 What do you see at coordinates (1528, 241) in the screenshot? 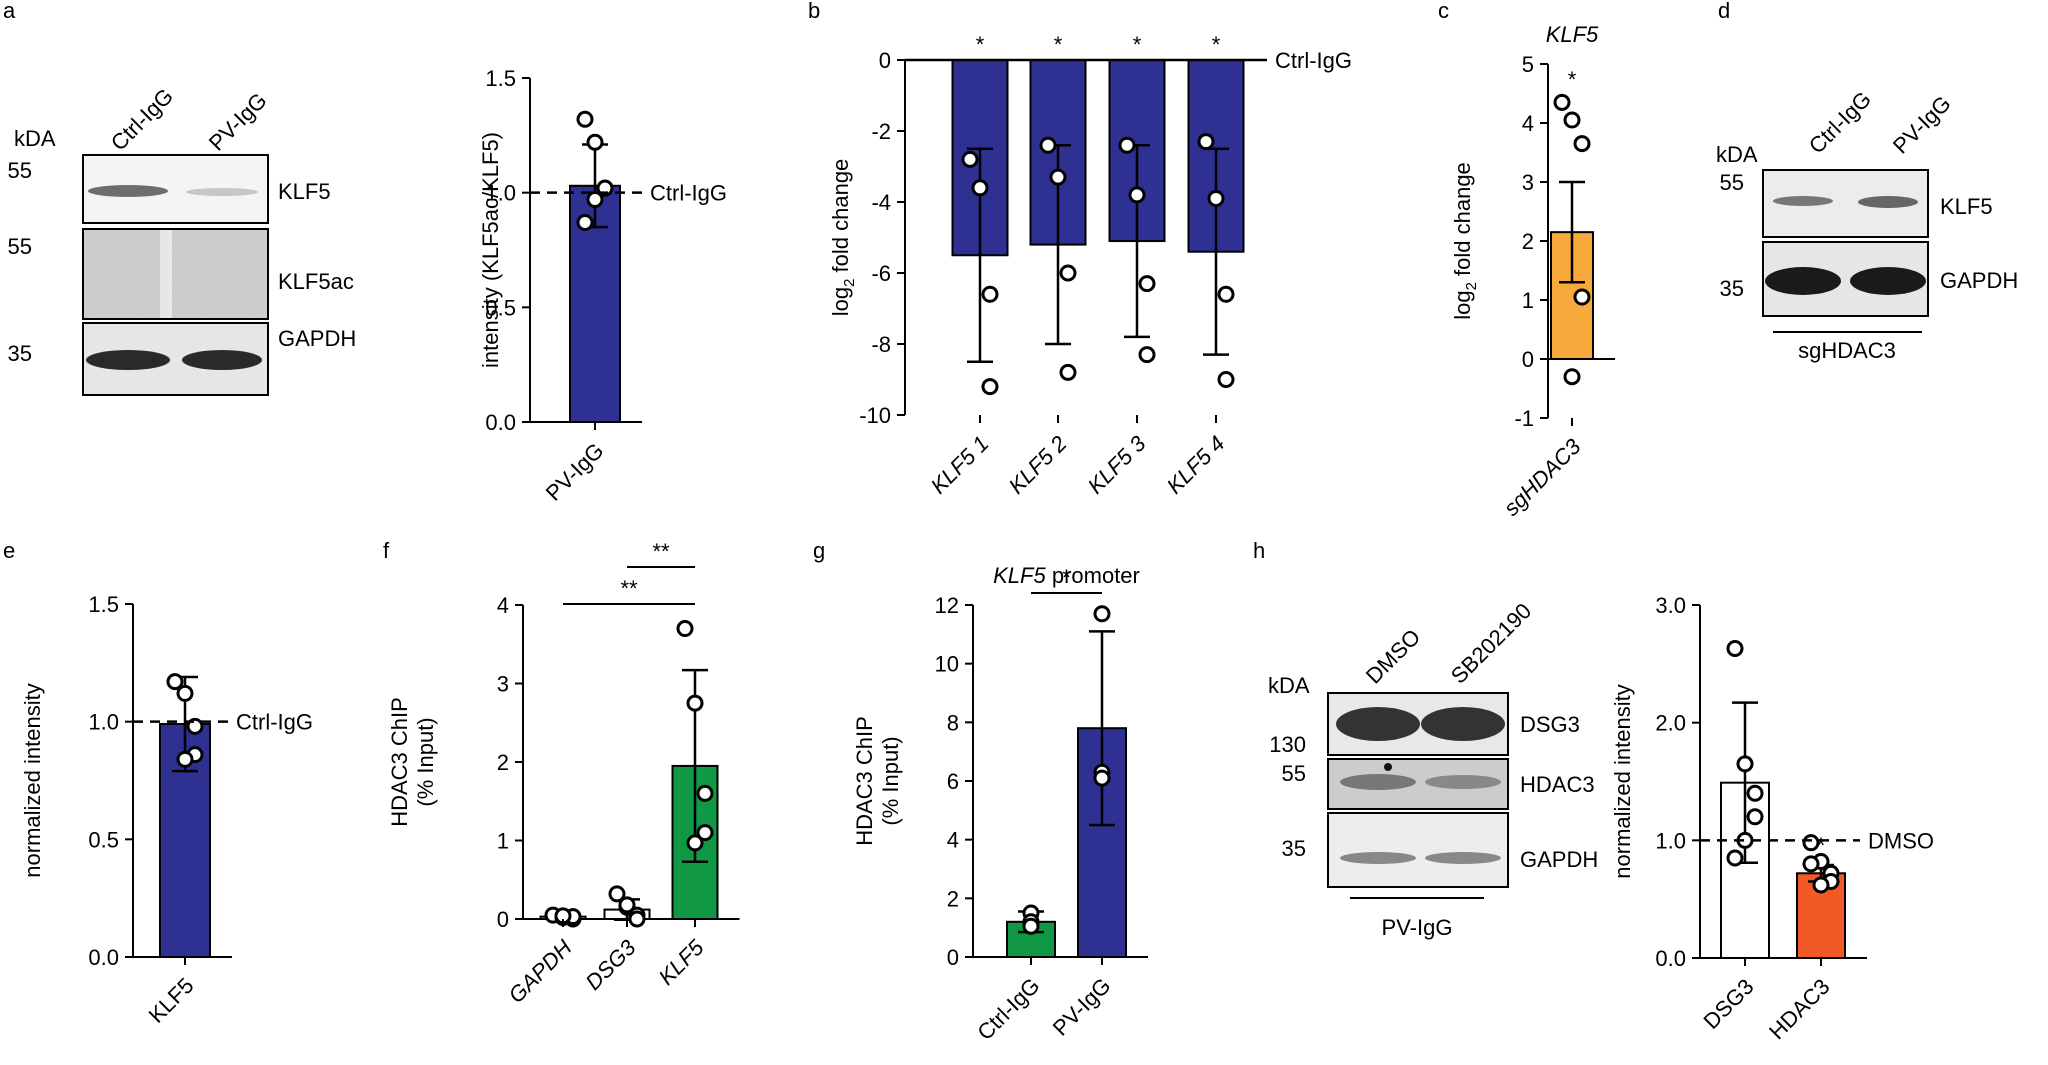
I see `y-tick-label: 2` at bounding box center [1528, 241].